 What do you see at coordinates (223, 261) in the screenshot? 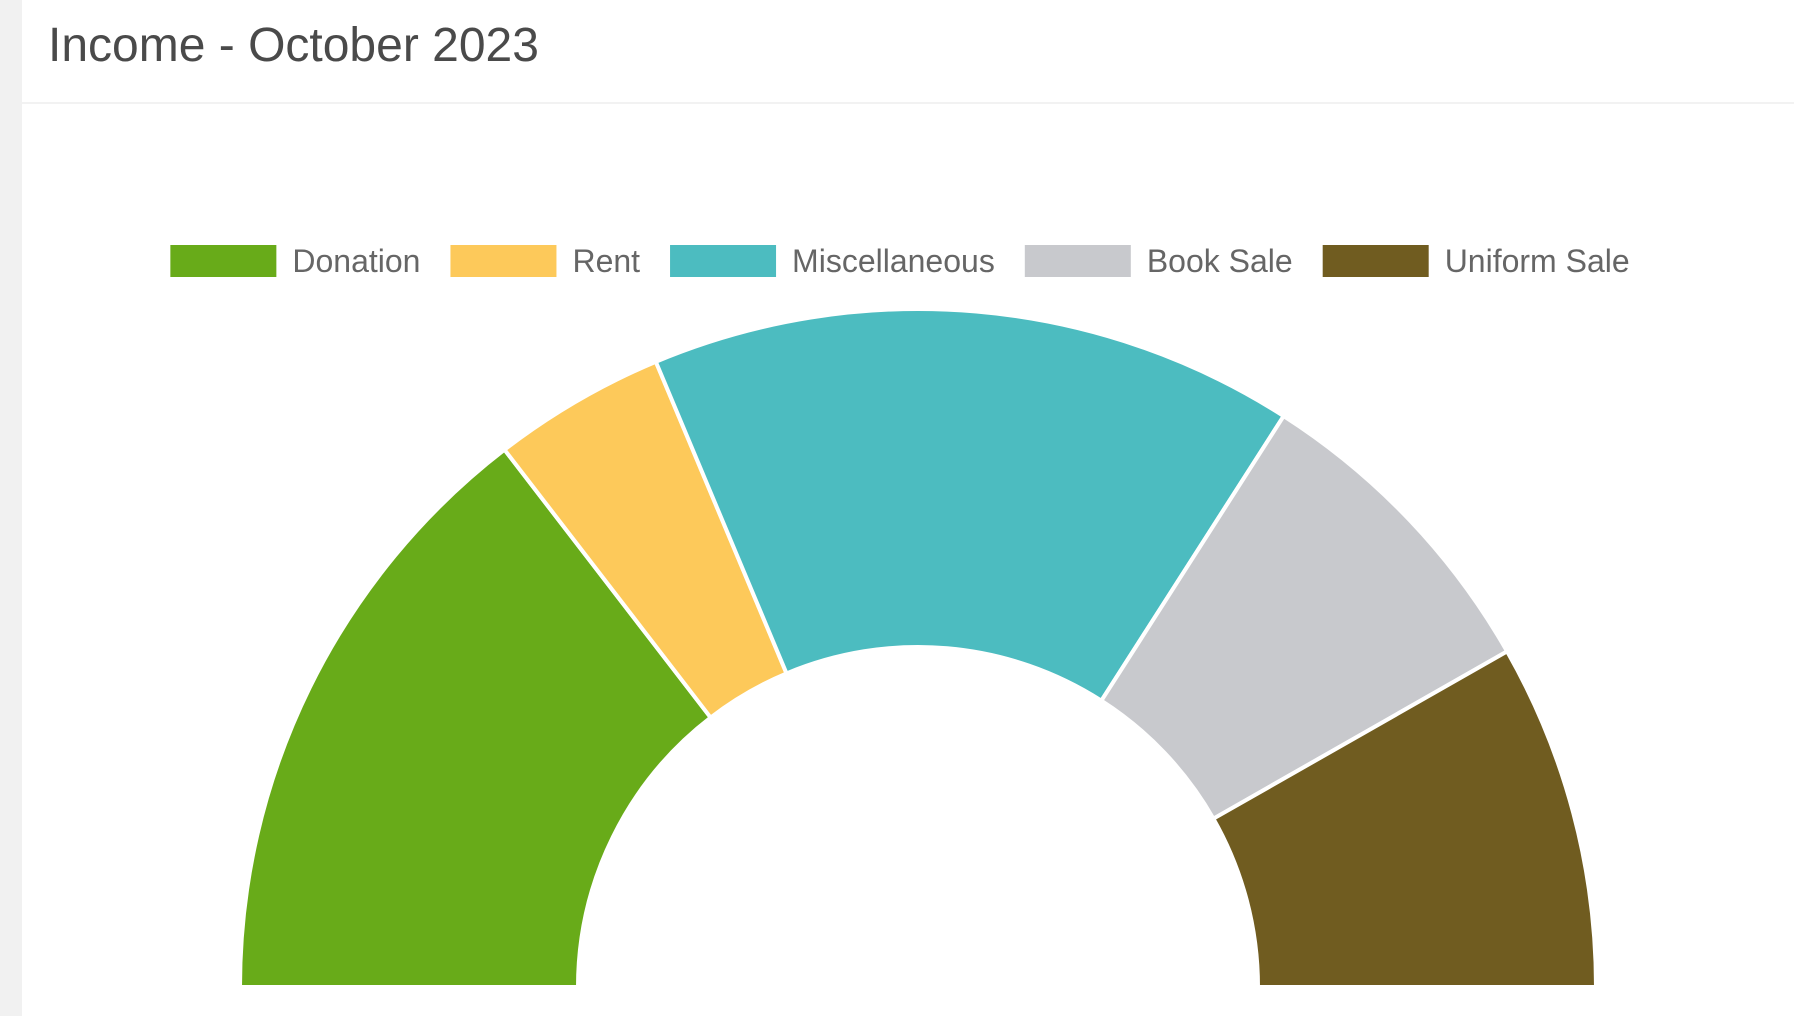
I see `legend-swatch-donation` at bounding box center [223, 261].